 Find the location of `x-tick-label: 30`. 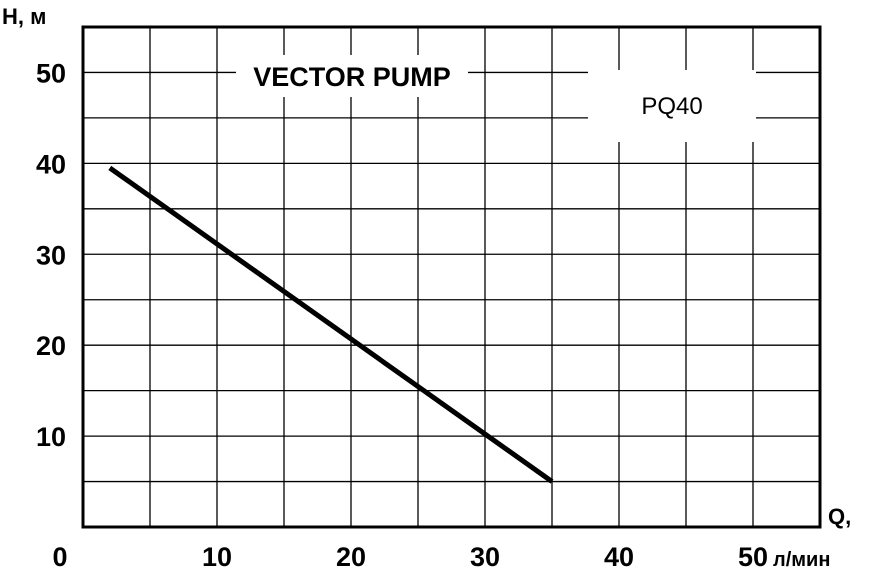

x-tick-label: 30 is located at coordinates (485, 557).